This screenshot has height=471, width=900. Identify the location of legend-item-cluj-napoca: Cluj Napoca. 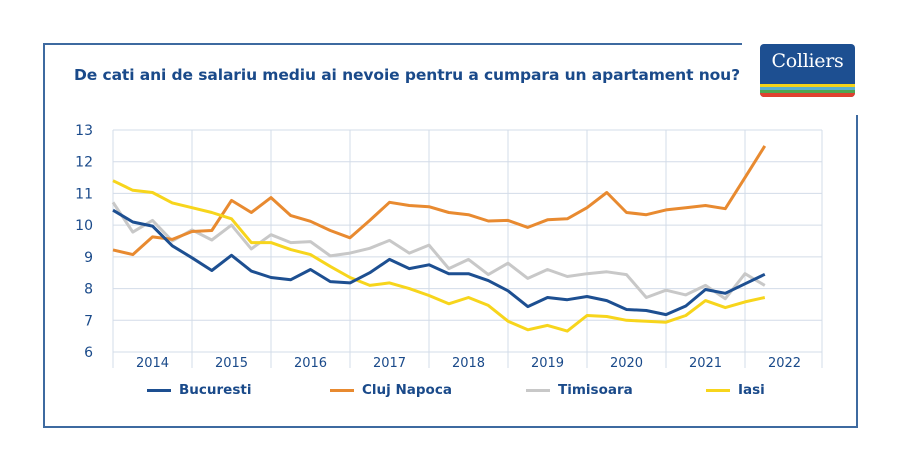
(391, 390).